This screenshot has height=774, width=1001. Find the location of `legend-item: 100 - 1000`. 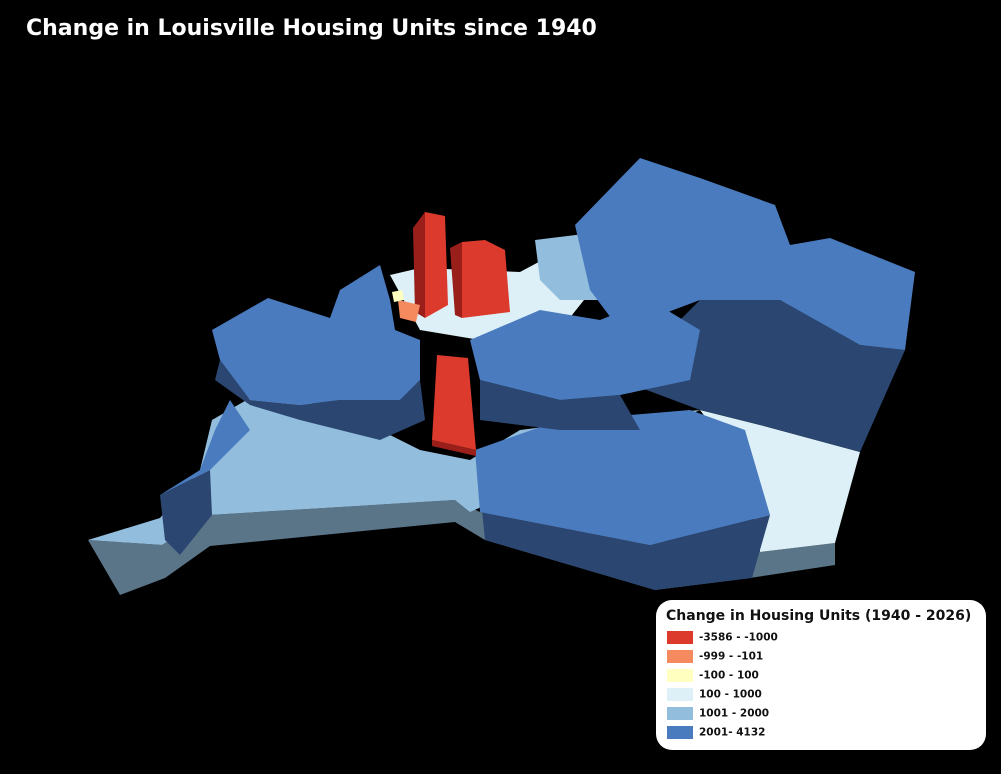

legend-item: 100 - 1000 is located at coordinates (714, 695).